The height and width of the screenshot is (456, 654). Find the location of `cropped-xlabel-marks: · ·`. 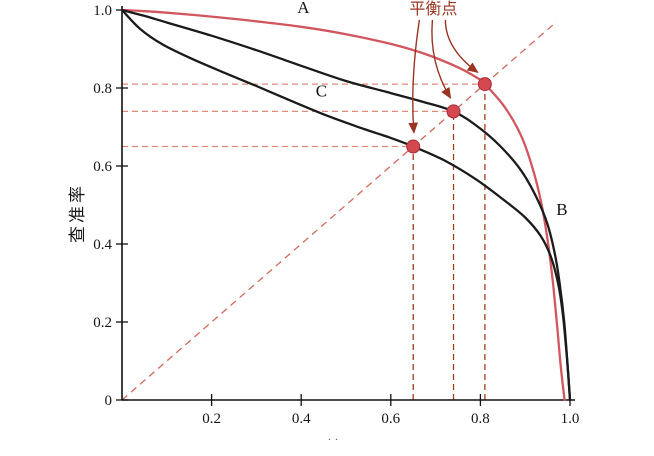

cropped-xlabel-marks: · · is located at coordinates (333, 439).